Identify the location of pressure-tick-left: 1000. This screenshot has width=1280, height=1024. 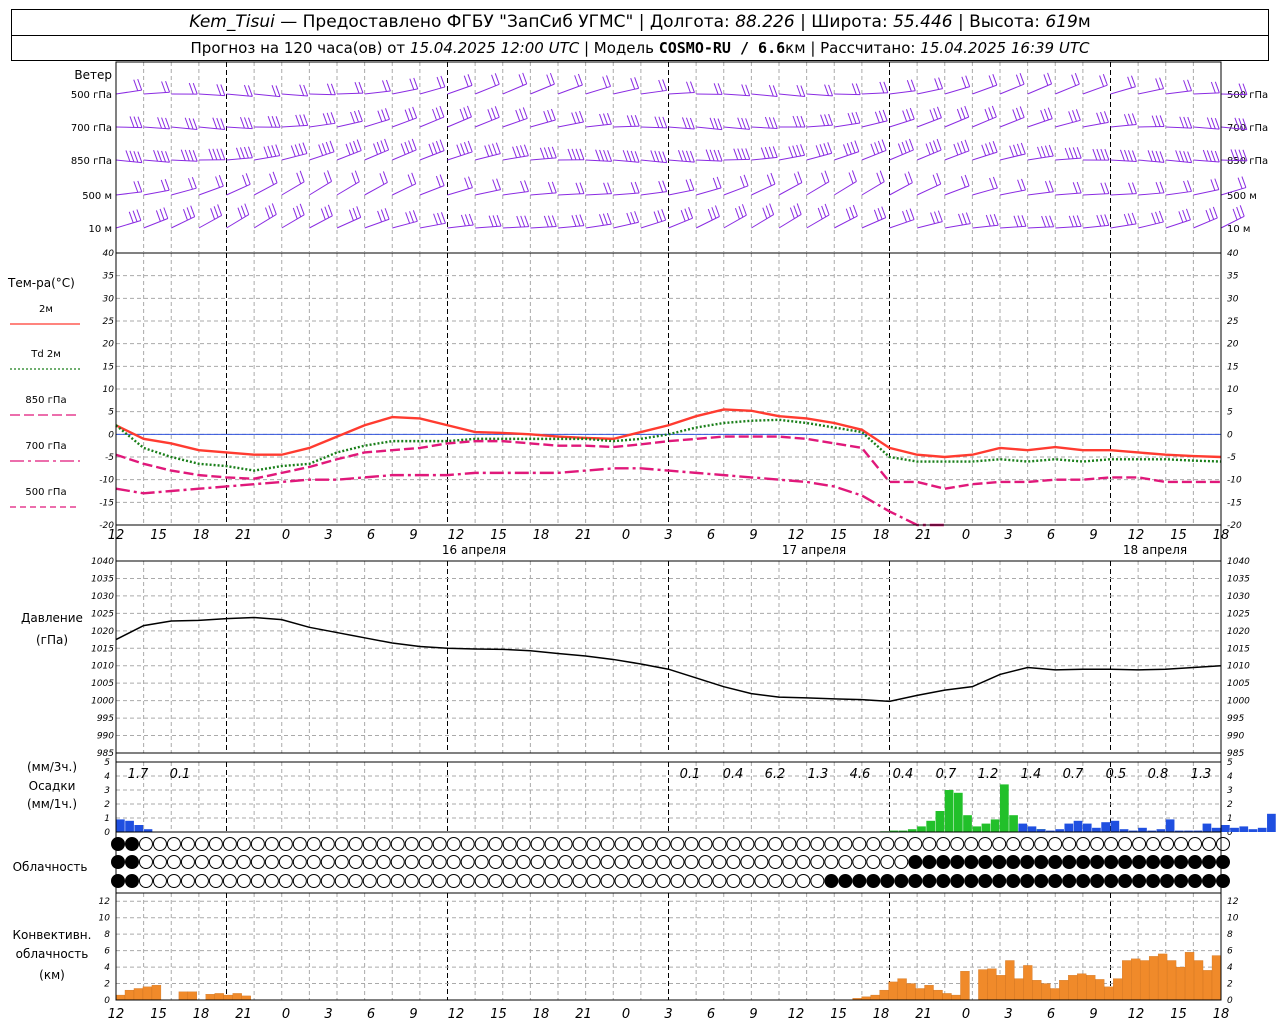
(102, 702).